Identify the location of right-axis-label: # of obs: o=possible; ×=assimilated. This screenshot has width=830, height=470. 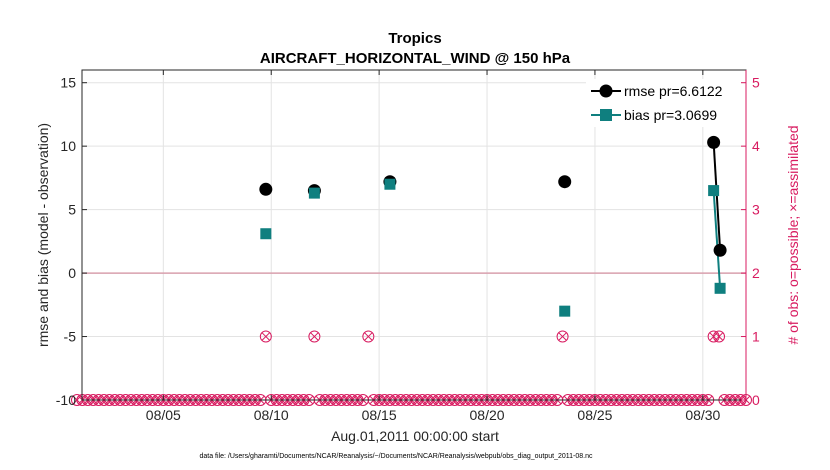
(793, 234).